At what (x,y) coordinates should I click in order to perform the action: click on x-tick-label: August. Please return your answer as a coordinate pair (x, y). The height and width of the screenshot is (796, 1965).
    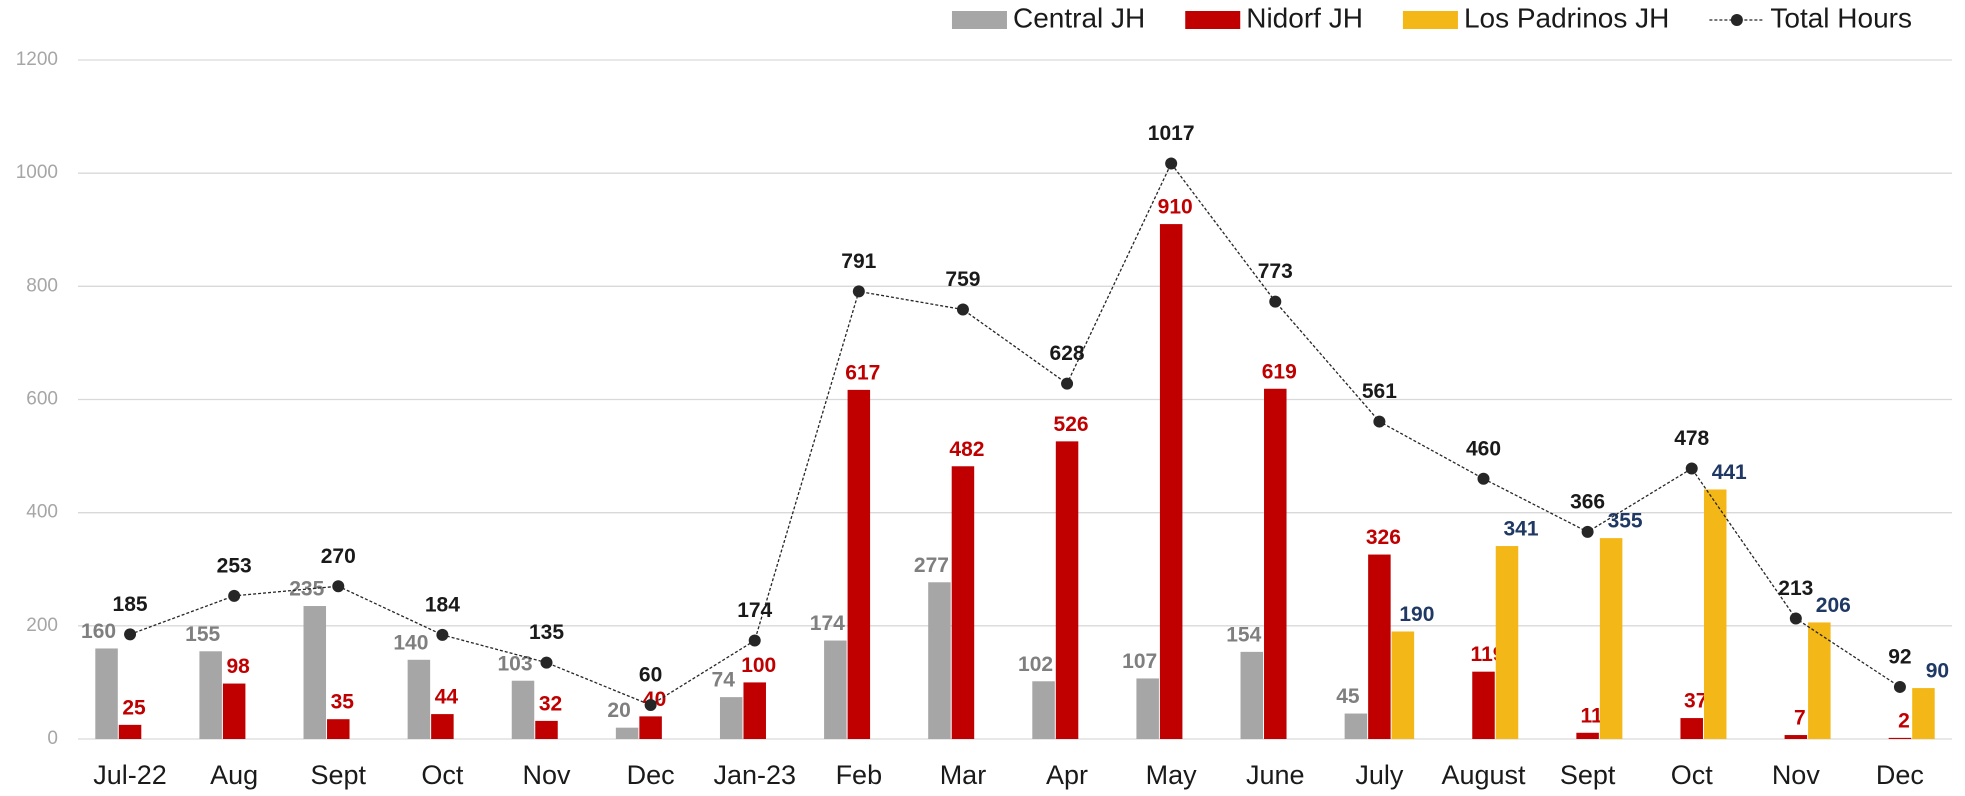
    Looking at the image, I should click on (1483, 775).